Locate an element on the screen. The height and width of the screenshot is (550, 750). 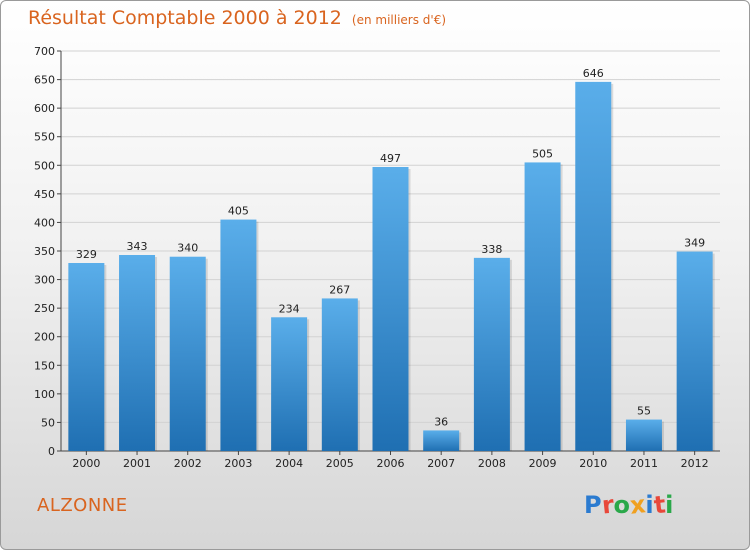
y-tick-label: 450 is located at coordinates (44, 194).